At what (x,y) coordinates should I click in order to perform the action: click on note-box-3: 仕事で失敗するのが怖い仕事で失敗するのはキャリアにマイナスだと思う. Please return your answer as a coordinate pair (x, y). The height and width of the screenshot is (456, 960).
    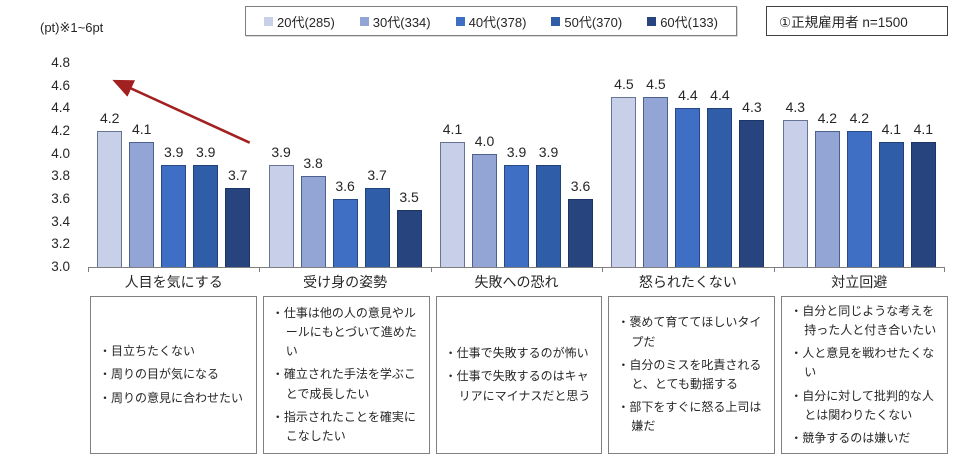
    Looking at the image, I should click on (519, 375).